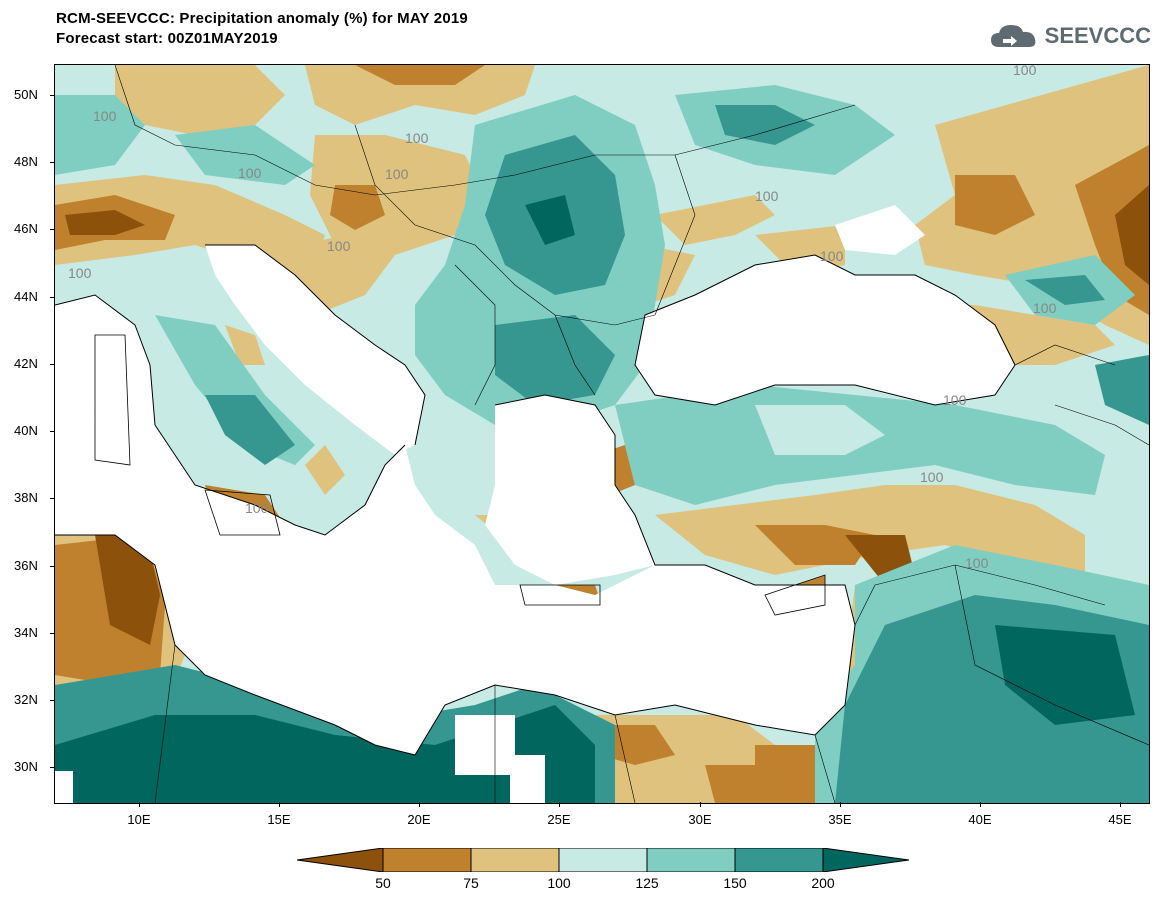 Image resolution: width=1165 pixels, height=907 pixels. I want to click on colorbar, so click(603, 860).